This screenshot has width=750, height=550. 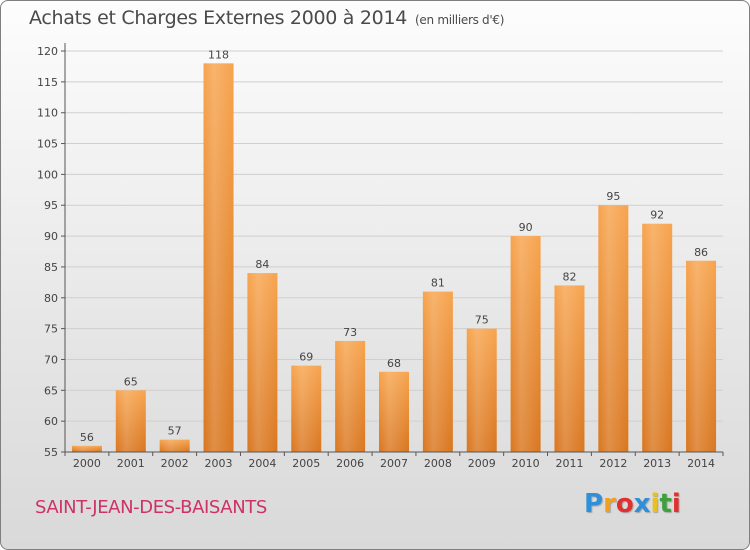 I want to click on x-tick-label: 2001, so click(x=131, y=463).